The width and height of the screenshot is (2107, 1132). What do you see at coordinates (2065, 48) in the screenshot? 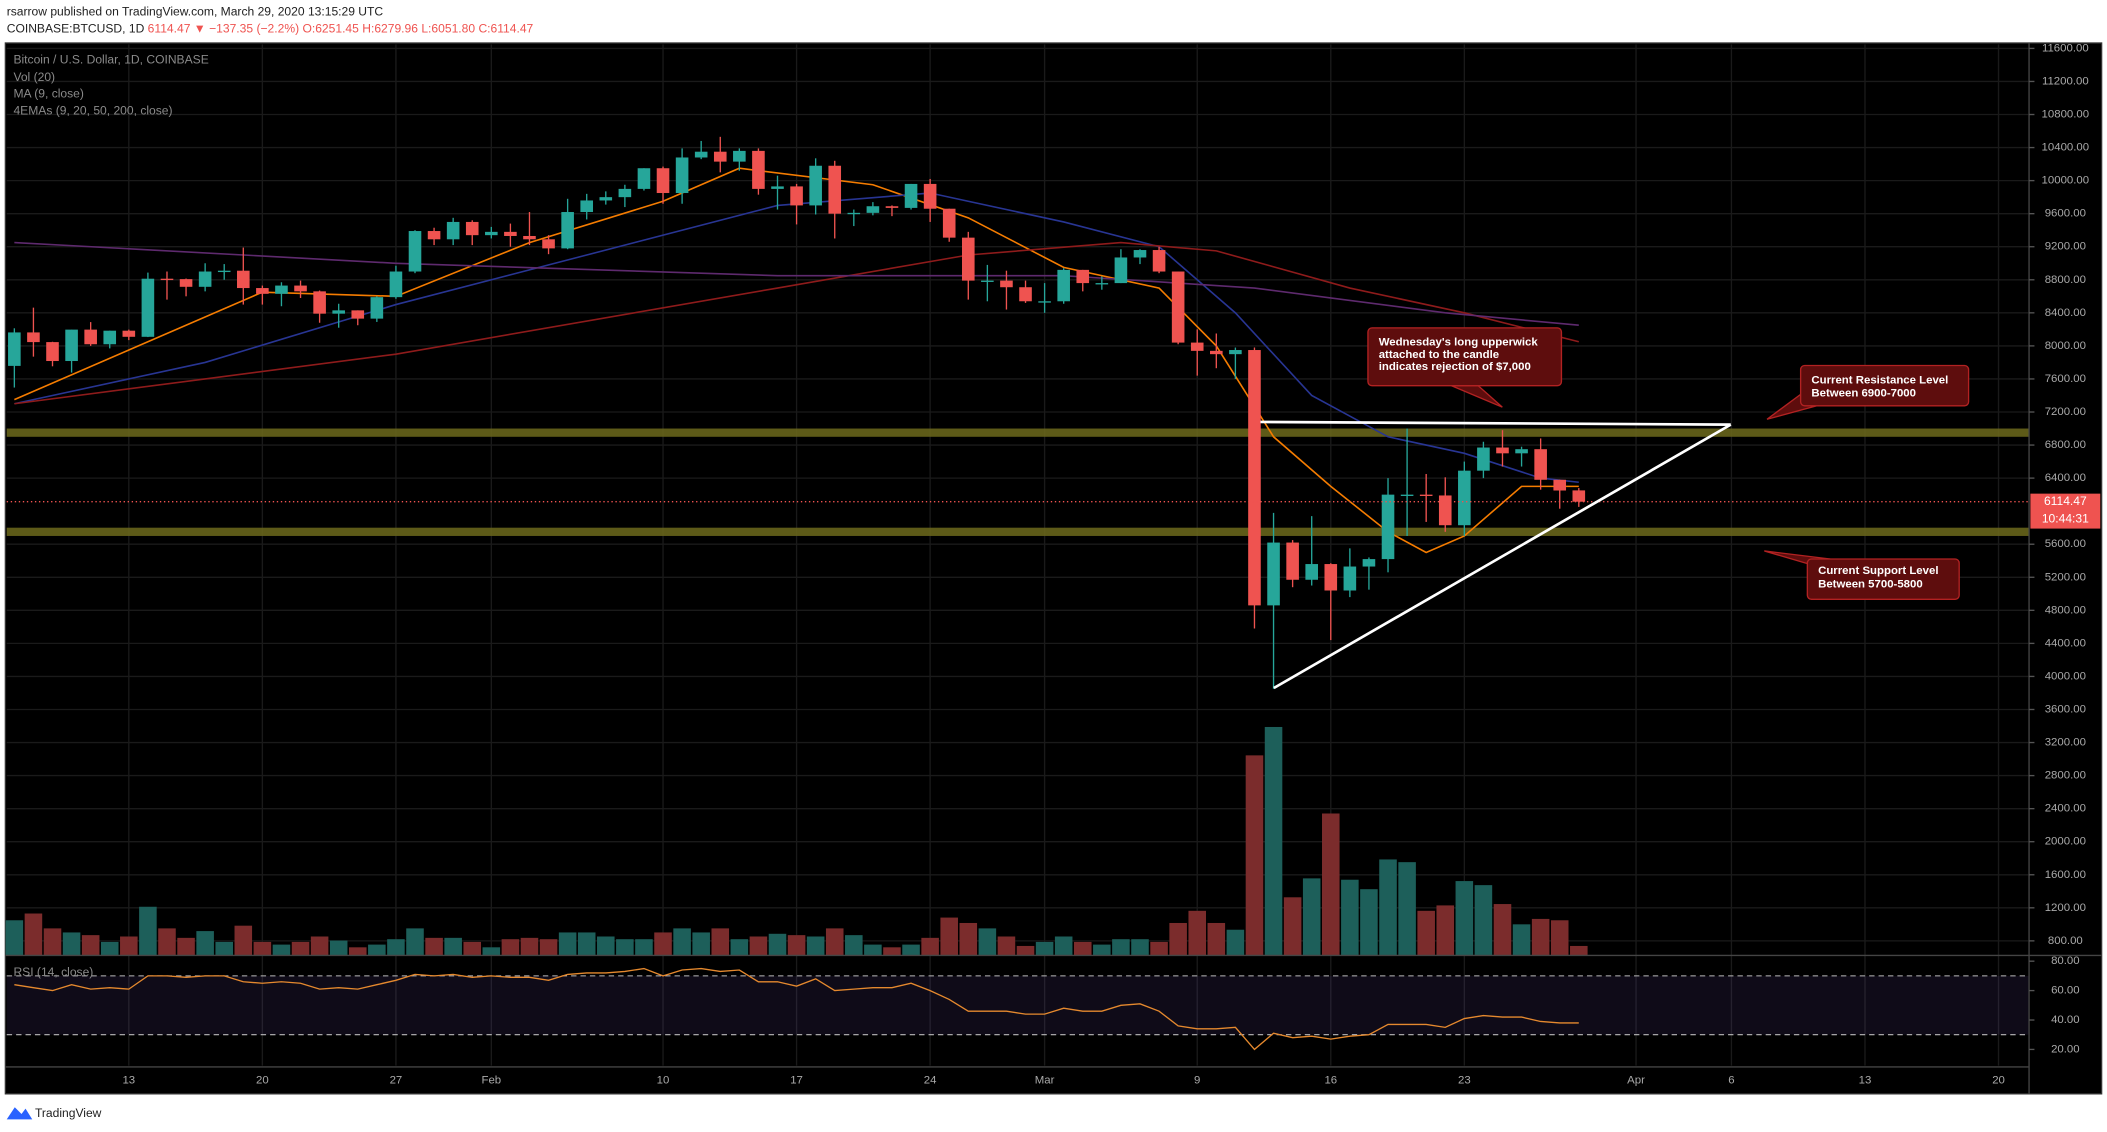
I see `y-tick-label: 11600.00` at bounding box center [2065, 48].